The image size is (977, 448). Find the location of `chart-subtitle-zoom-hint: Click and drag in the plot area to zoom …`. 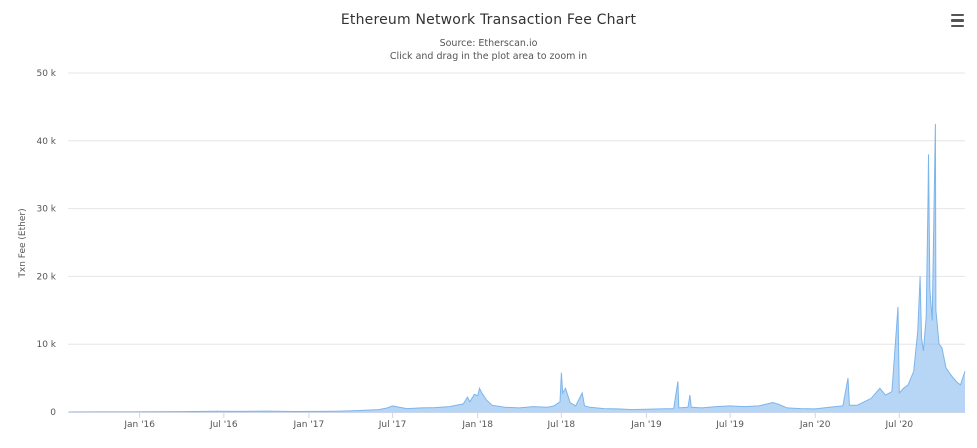

chart-subtitle-zoom-hint: Click and drag in the plot area to zoom … is located at coordinates (488, 56).